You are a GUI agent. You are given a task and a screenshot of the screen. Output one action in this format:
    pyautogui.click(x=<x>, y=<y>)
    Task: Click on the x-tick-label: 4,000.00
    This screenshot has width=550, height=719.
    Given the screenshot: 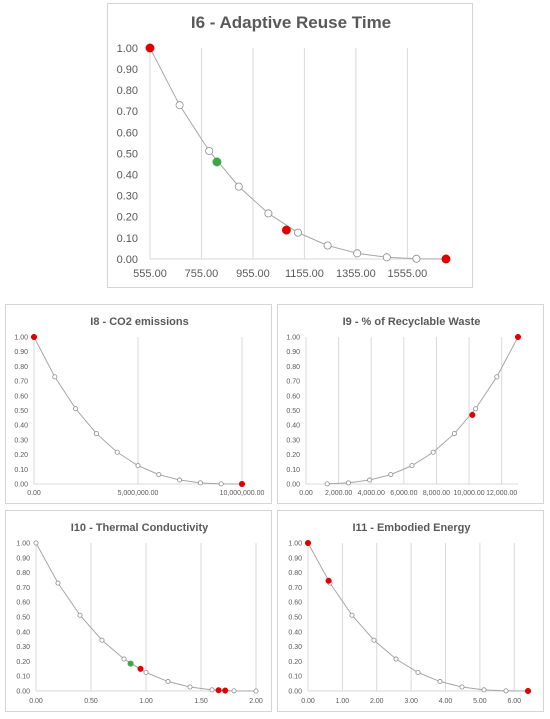 What is the action you would take?
    pyautogui.click(x=371, y=493)
    